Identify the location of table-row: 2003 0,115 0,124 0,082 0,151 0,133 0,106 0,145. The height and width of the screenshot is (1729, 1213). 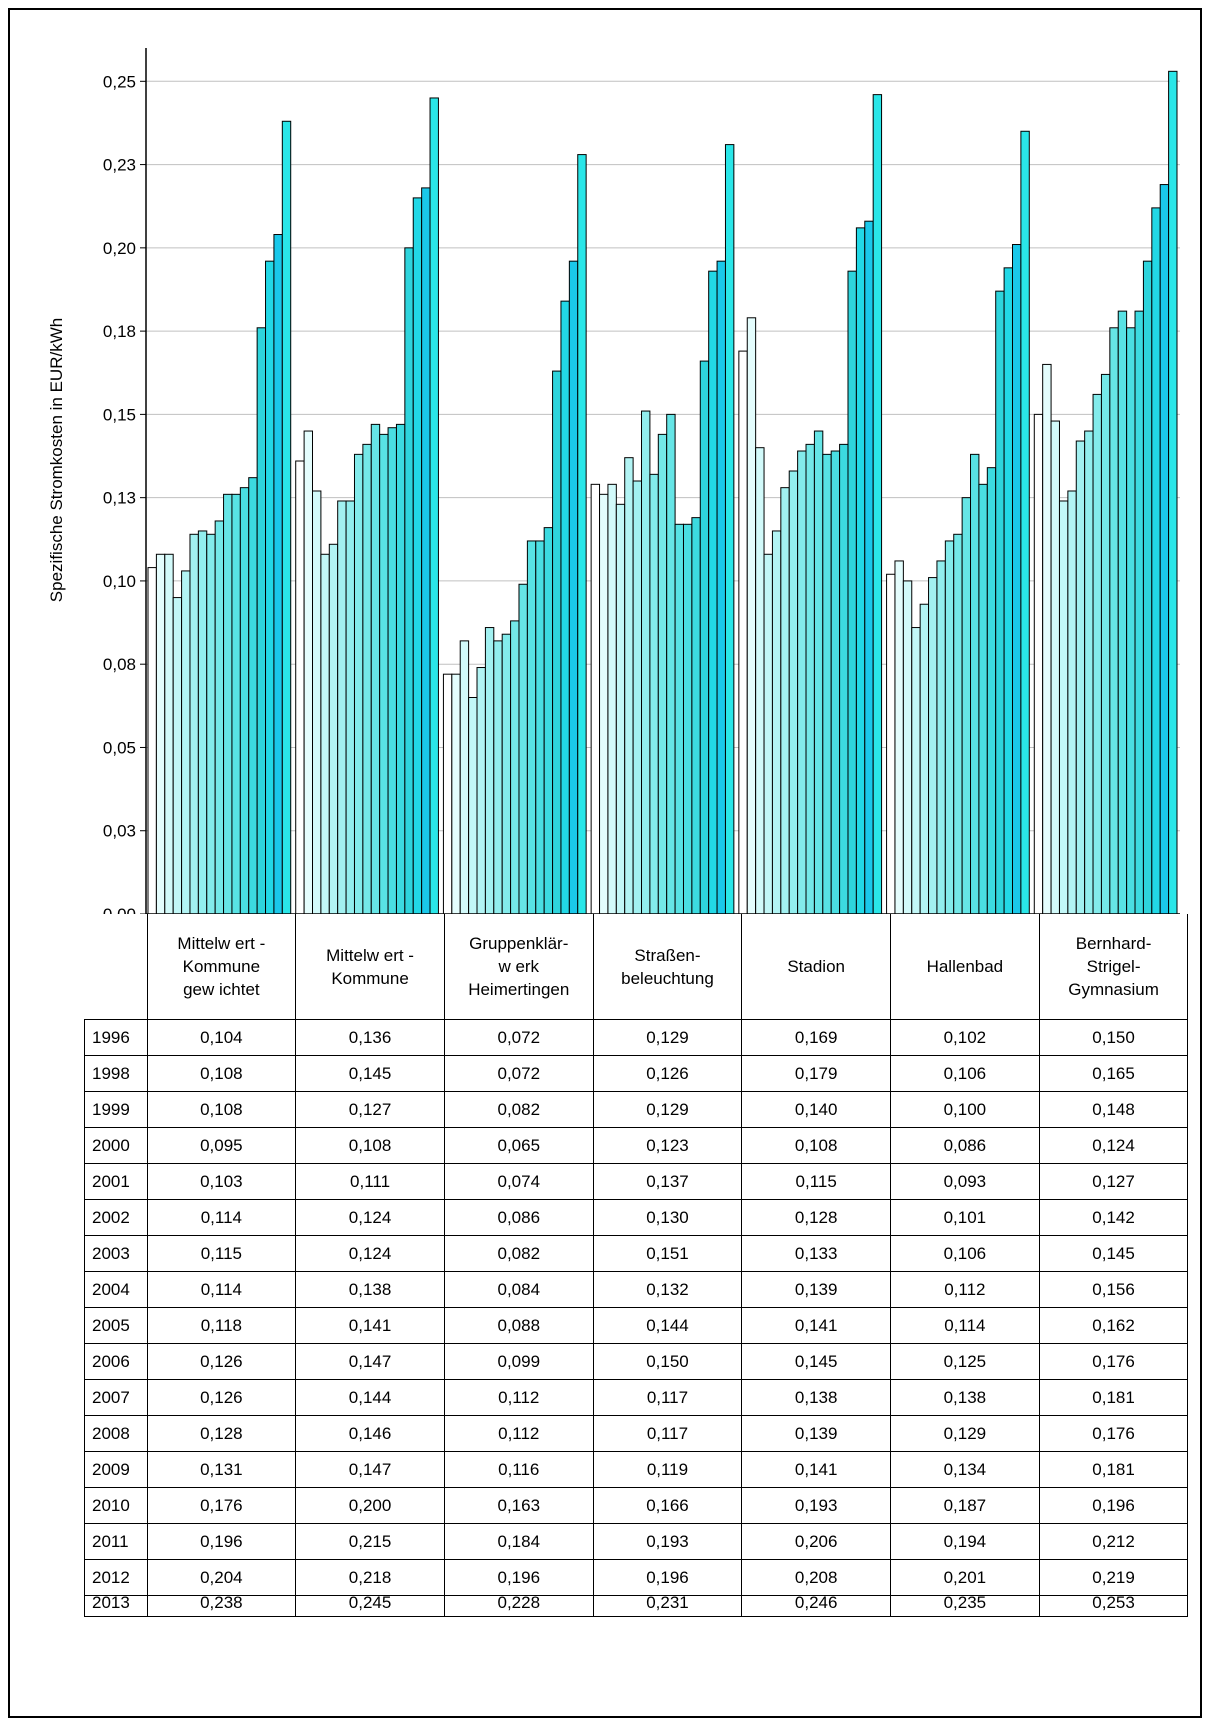
(636, 1253).